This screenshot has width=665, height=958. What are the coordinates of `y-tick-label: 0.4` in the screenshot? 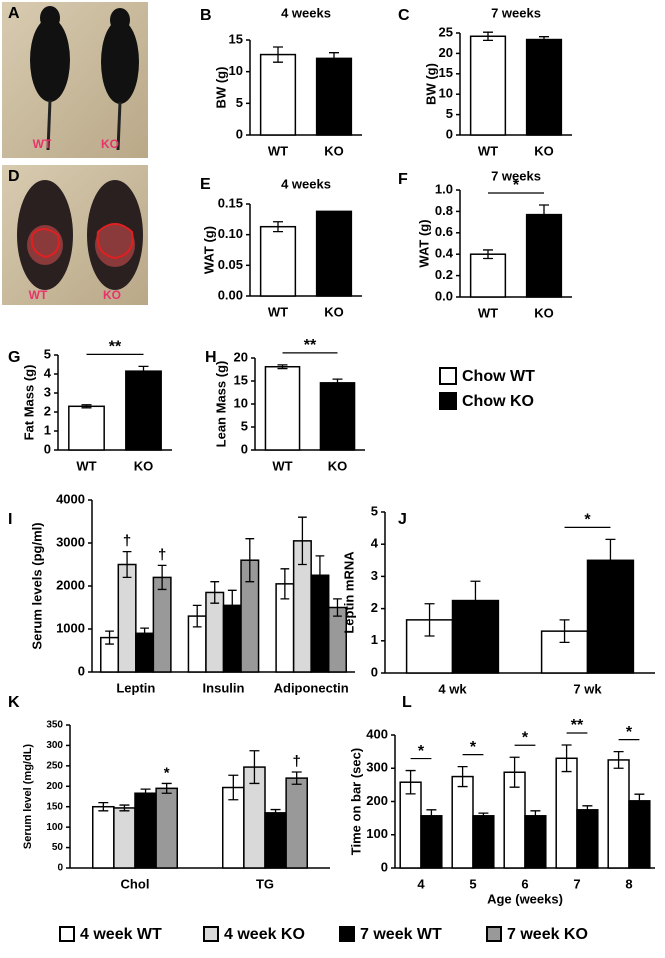 It's located at (444, 253).